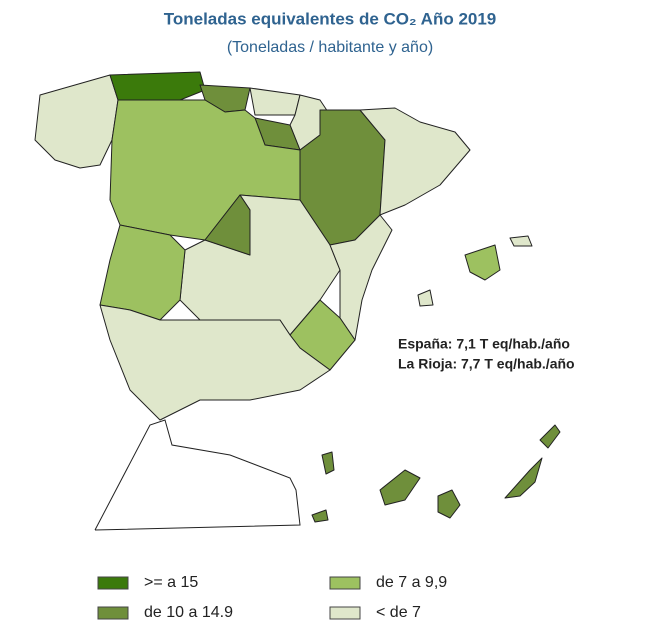 This screenshot has height=628, width=646. I want to click on title: Toneladas equivalentes de CO₂ Año 2019, so click(330, 18).